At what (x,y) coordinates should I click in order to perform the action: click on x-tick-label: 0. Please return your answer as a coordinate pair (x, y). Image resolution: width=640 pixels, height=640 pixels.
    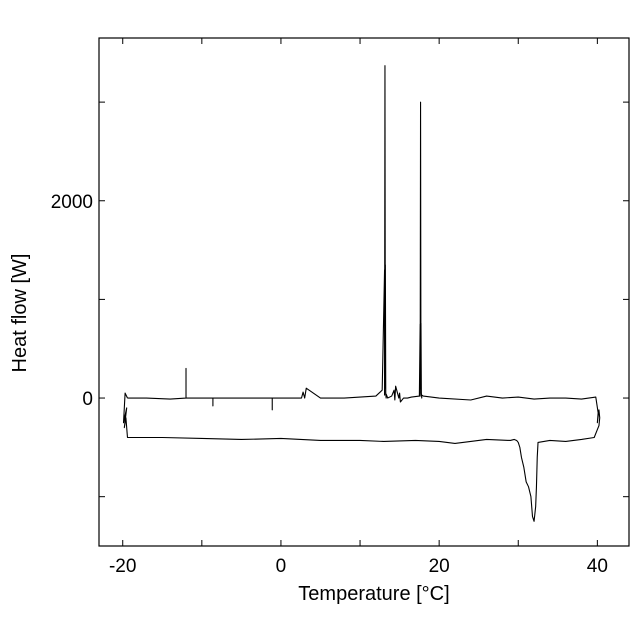
    Looking at the image, I should click on (281, 566).